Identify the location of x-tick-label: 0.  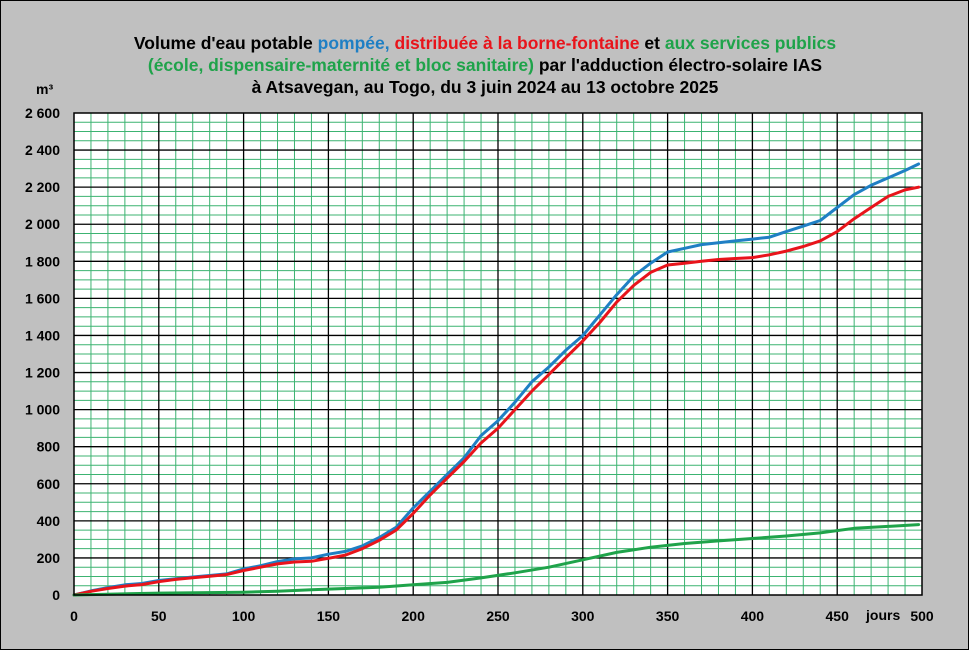
(74, 616).